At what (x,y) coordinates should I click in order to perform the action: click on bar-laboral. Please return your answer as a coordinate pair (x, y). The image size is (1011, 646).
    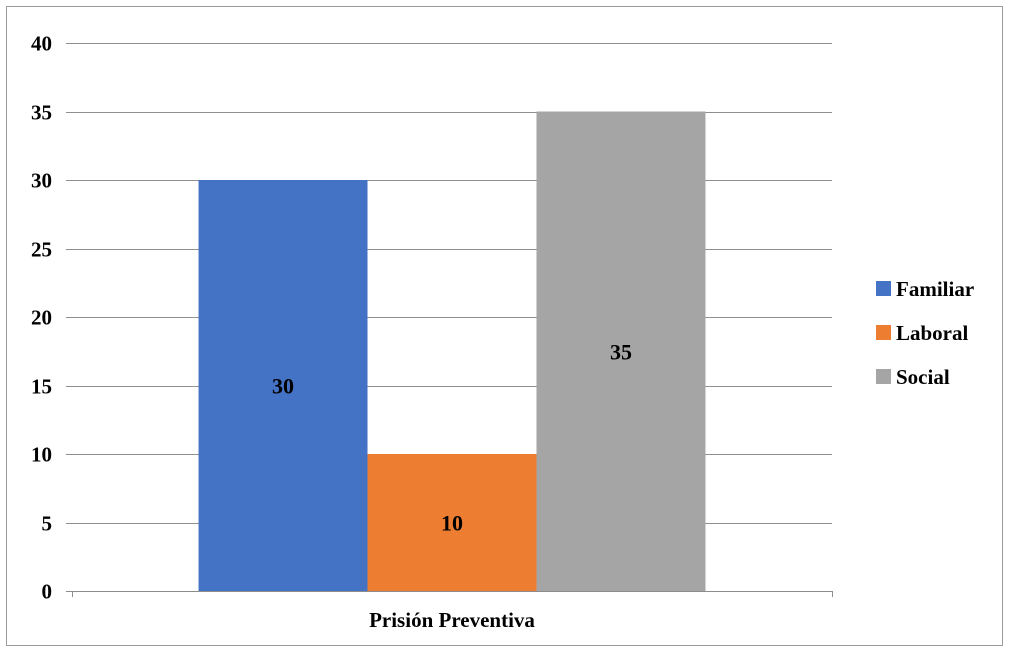
    Looking at the image, I should click on (452, 522).